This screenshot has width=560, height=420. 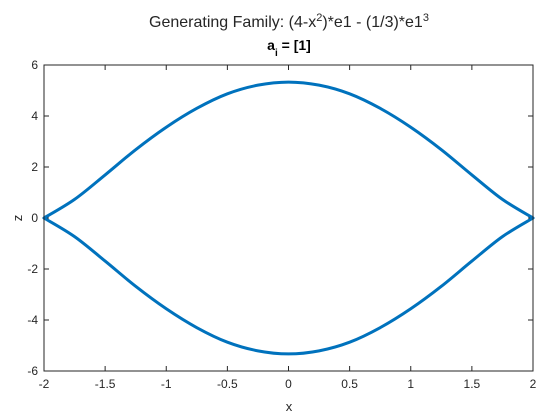 I want to click on title-superscript-2: 3, so click(x=426, y=18).